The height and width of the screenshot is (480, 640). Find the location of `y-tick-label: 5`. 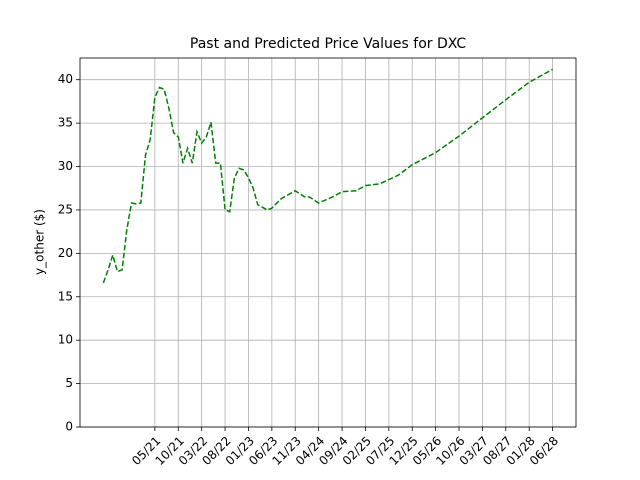

y-tick-label: 5 is located at coordinates (69, 383).